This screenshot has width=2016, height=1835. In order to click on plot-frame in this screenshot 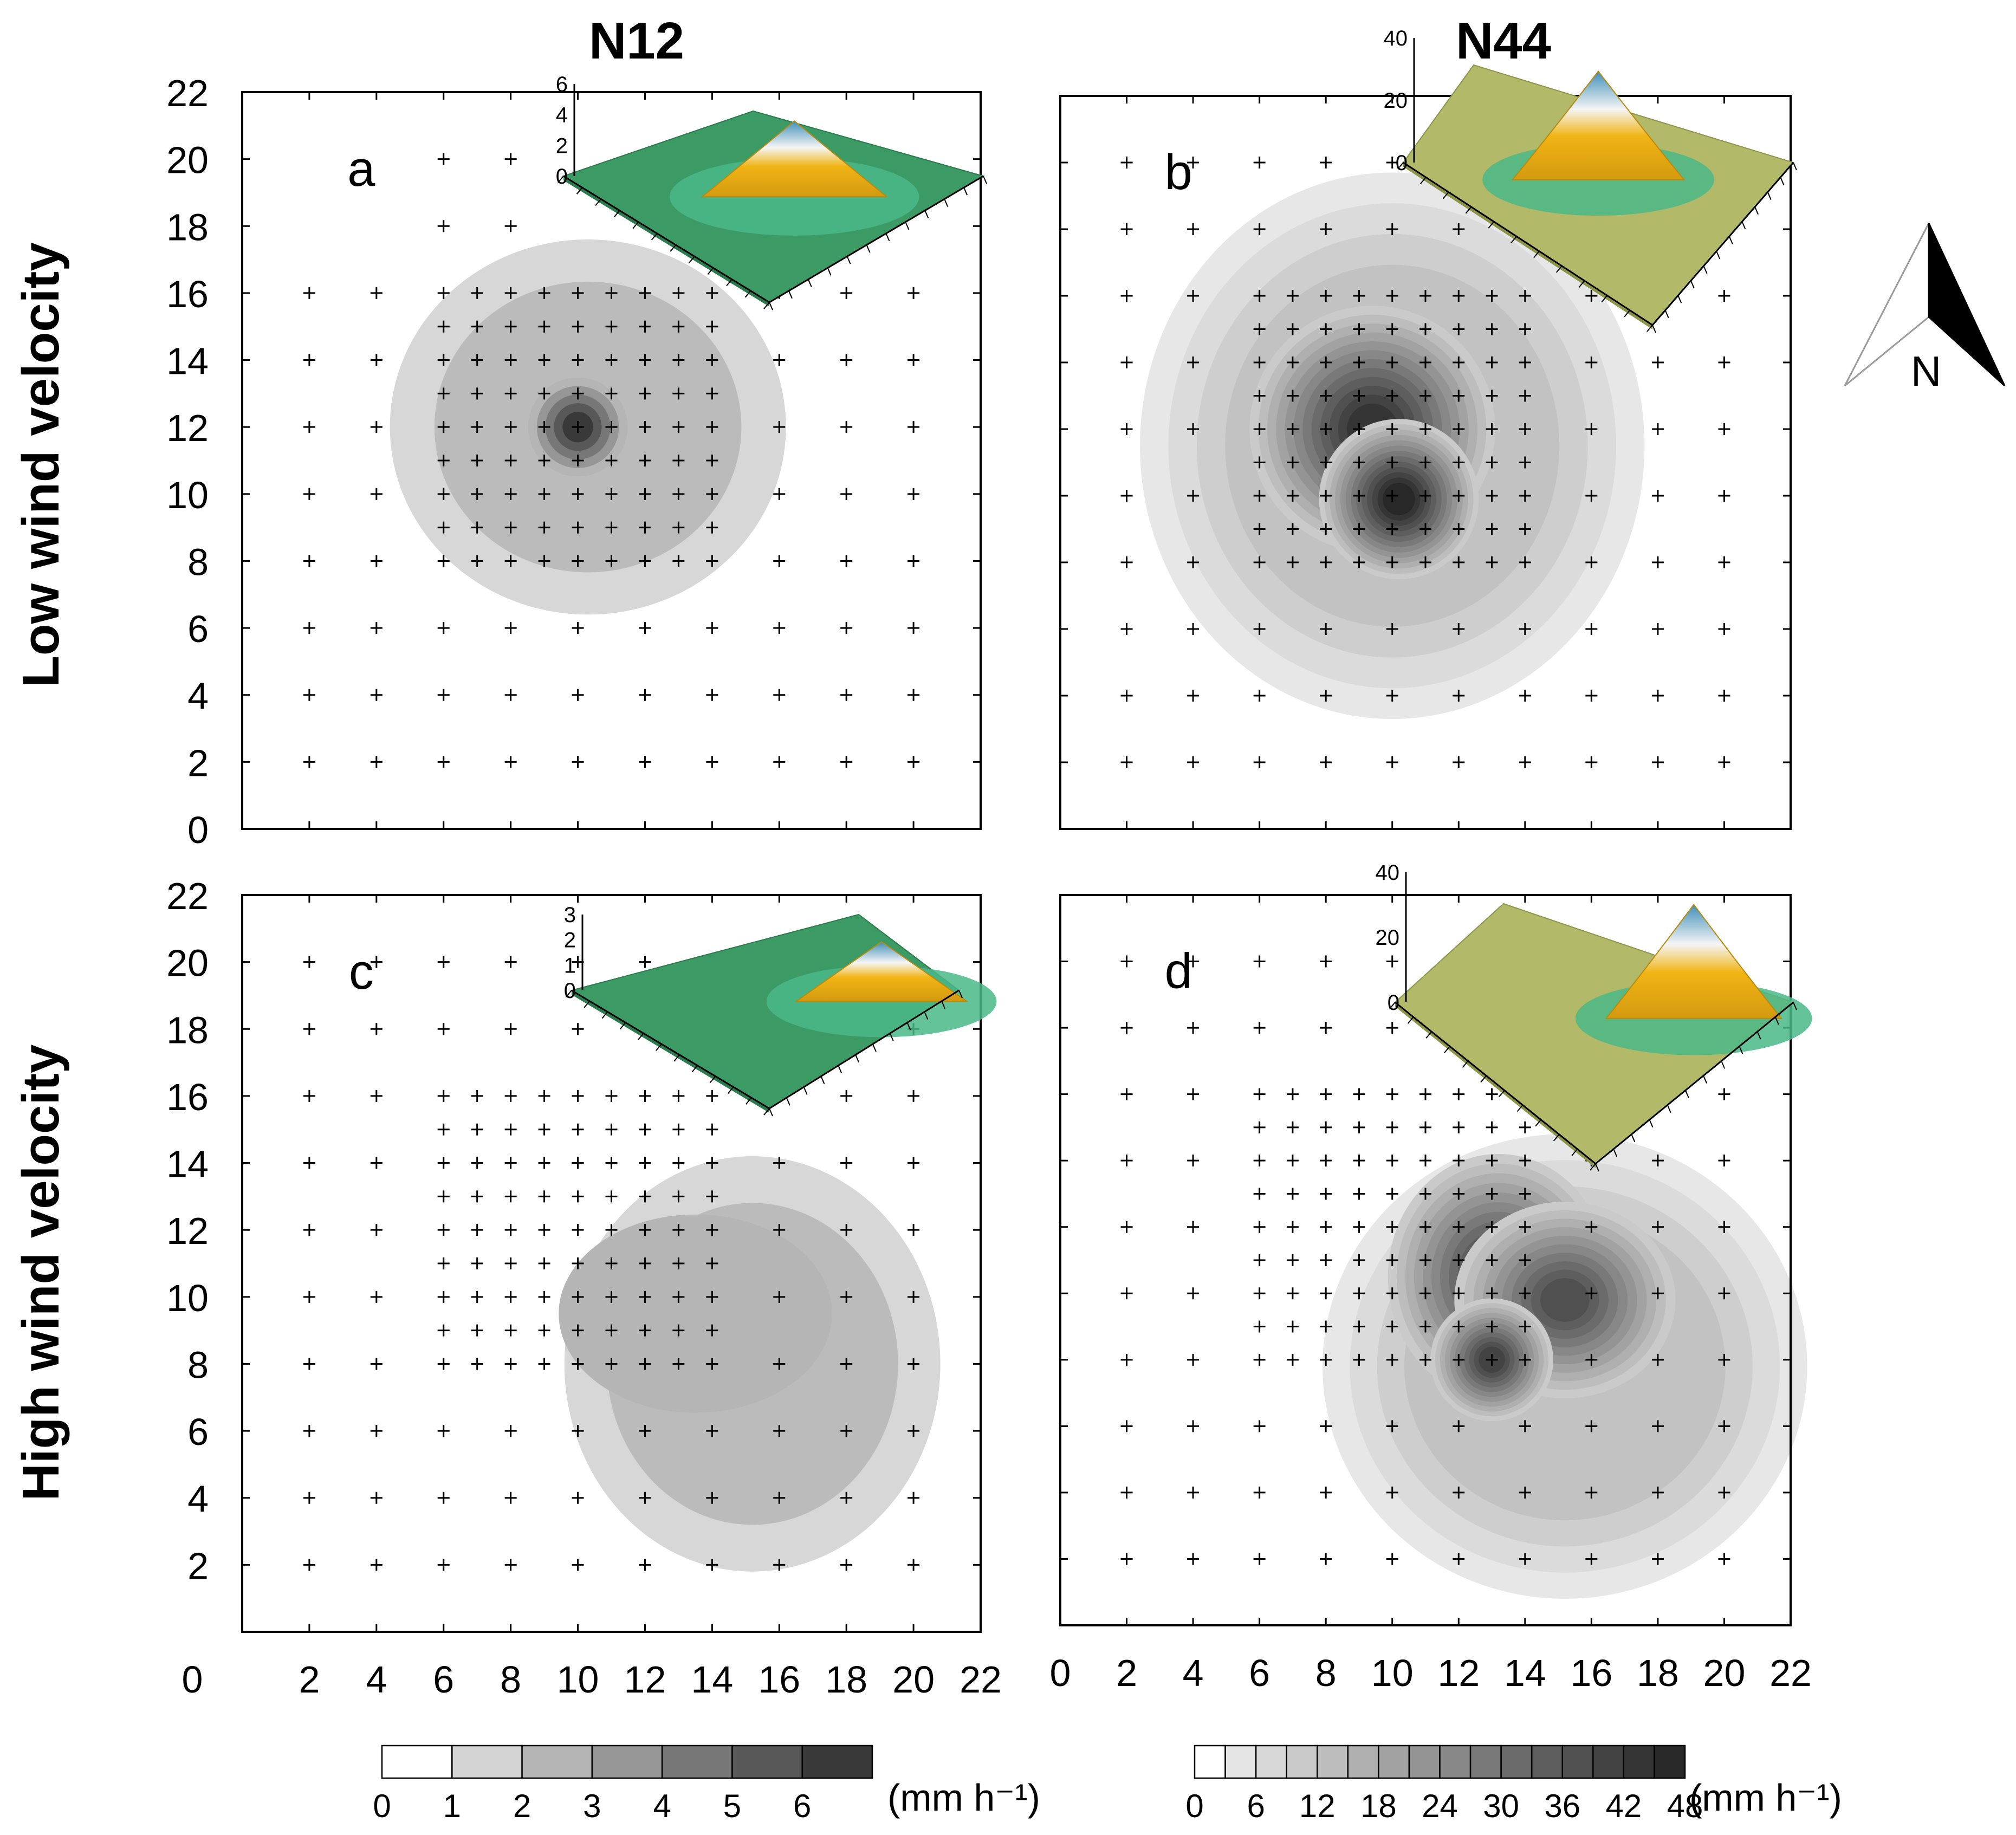, I will do `click(1425, 1260)`.